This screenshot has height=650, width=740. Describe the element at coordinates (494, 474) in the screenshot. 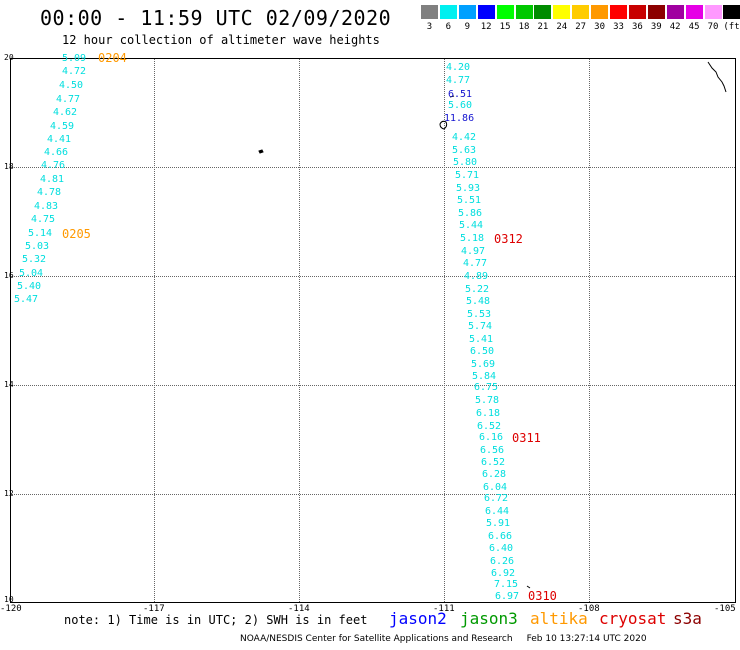

I see `swh-value: 6.28` at that location.